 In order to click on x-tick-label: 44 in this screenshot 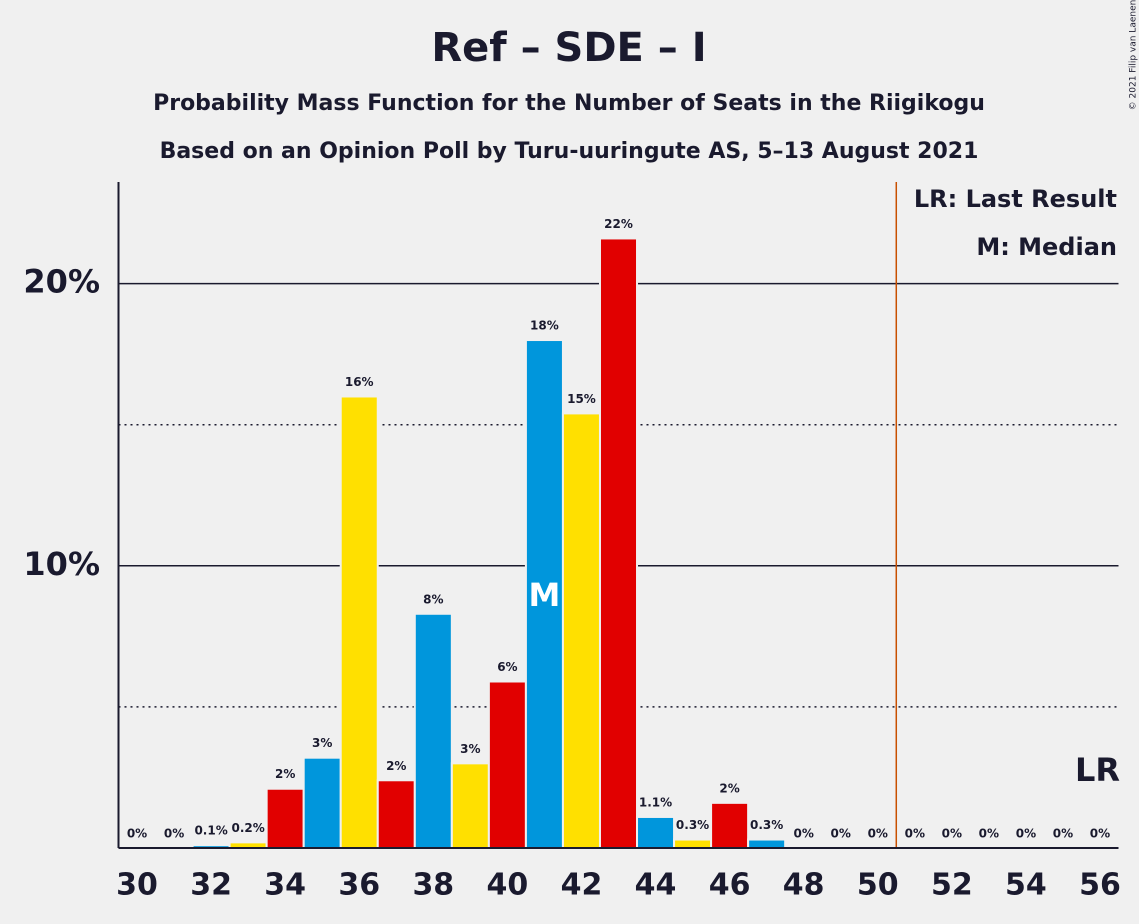, I will do `click(656, 885)`.